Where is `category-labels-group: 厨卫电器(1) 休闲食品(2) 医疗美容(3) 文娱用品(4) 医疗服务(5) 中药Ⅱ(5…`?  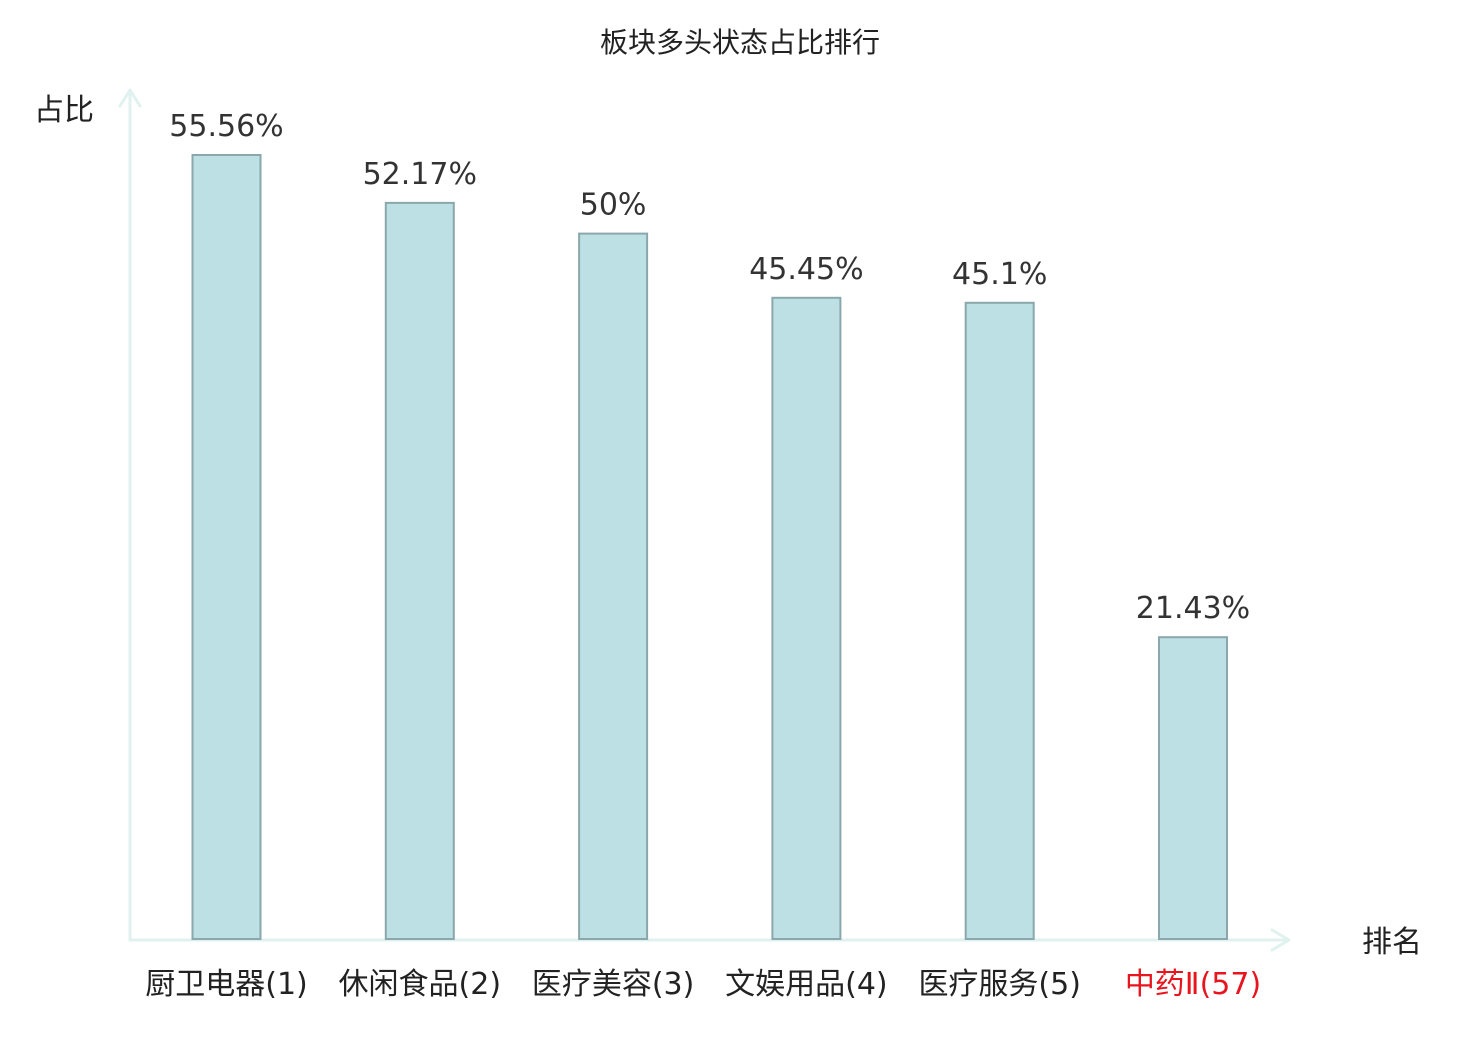
category-labels-group: 厨卫电器(1) 休闲食品(2) 医疗美容(3) 文娱用品(4) 医疗服务(5) 中药Ⅱ(5… is located at coordinates (703, 984).